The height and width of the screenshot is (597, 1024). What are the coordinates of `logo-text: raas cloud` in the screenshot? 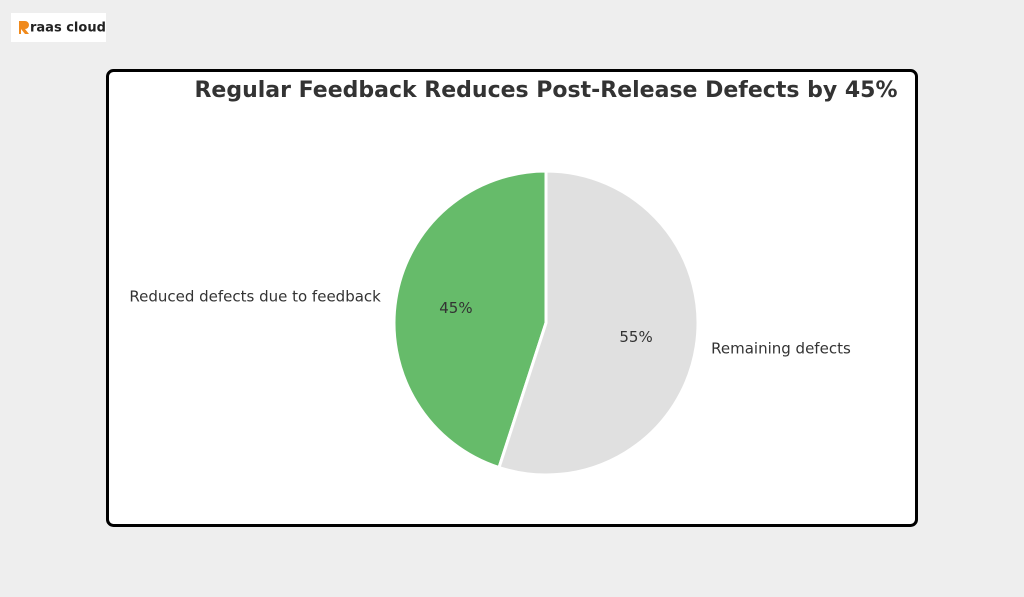 It's located at (68, 28).